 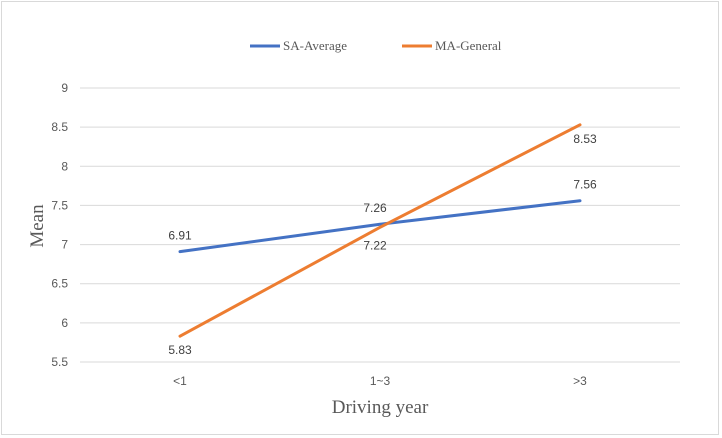 I want to click on y-tick-label: 6.5, so click(x=59, y=284).